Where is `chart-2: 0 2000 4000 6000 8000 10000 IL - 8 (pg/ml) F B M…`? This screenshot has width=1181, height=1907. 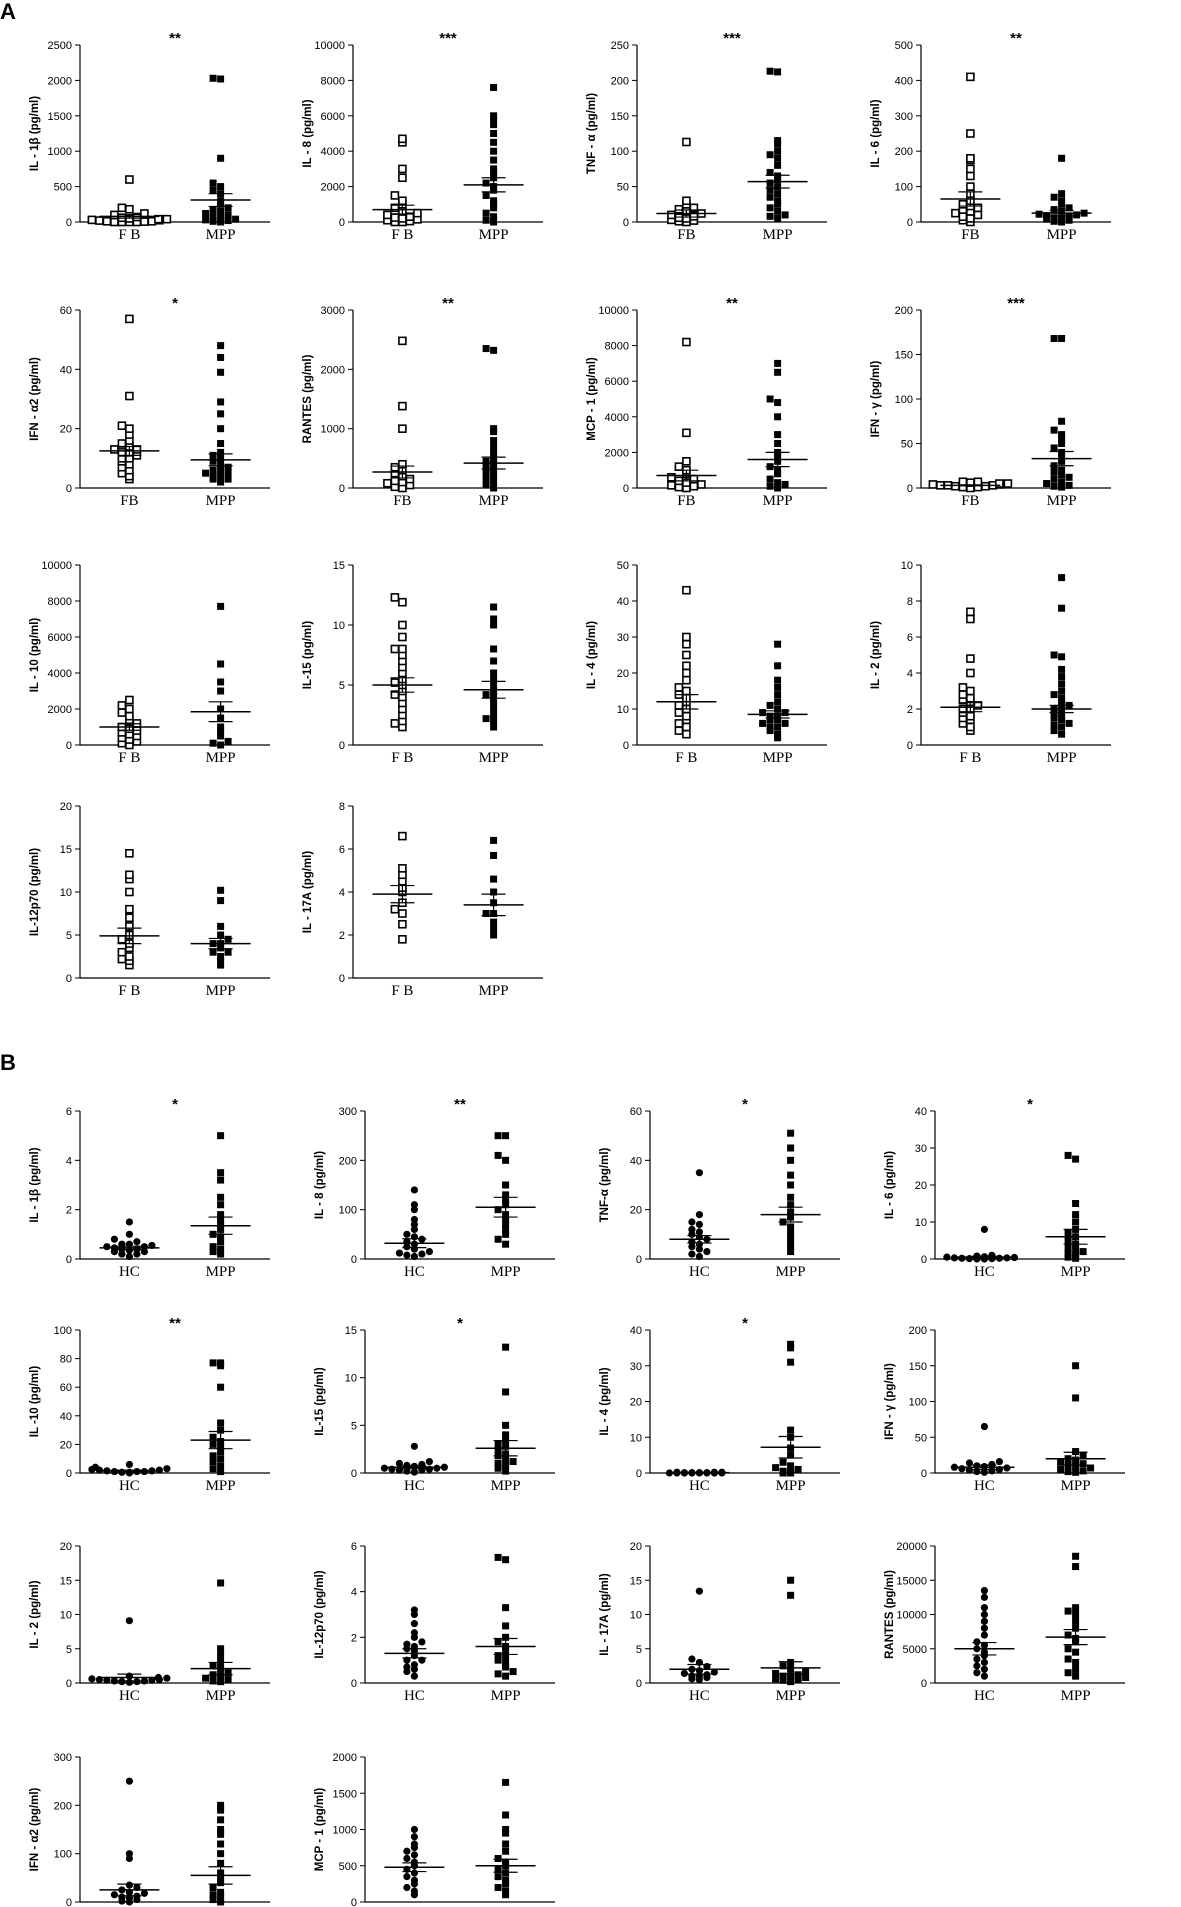
chart-2: 0 2000 4000 6000 8000 10000 IL - 8 (pg/ml) F B M… is located at coordinates (422, 136).